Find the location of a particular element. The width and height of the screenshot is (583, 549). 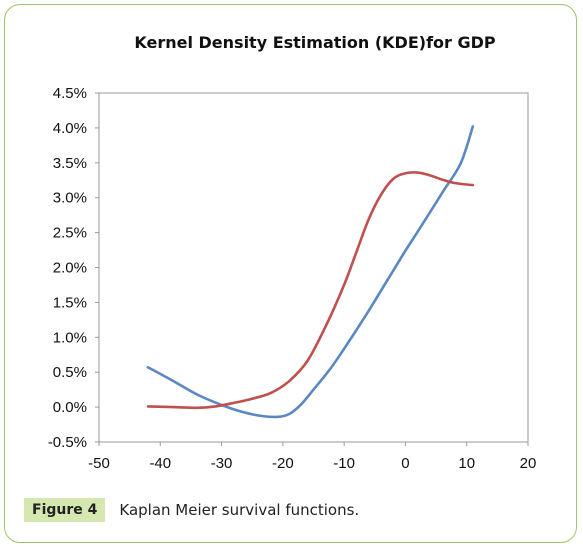

figure-label: Figure 4 is located at coordinates (65, 510).